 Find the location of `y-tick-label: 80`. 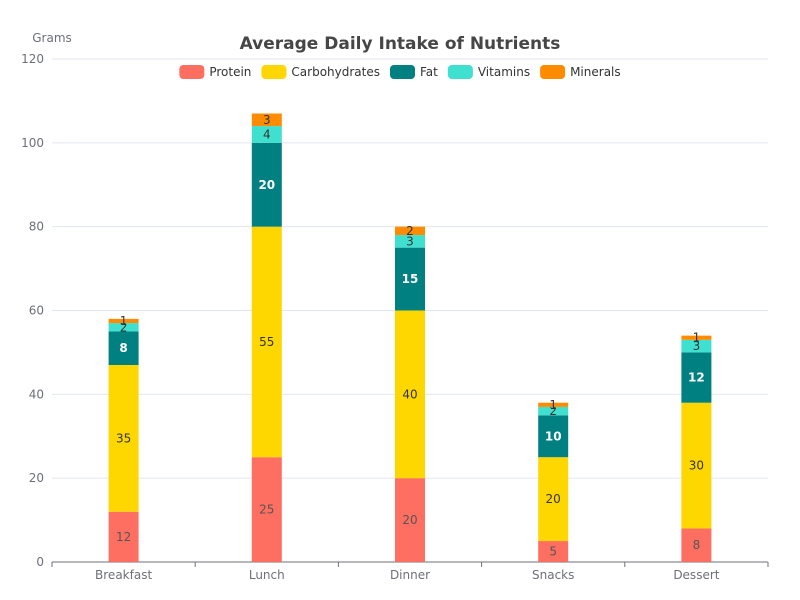

y-tick-label: 80 is located at coordinates (36, 227).